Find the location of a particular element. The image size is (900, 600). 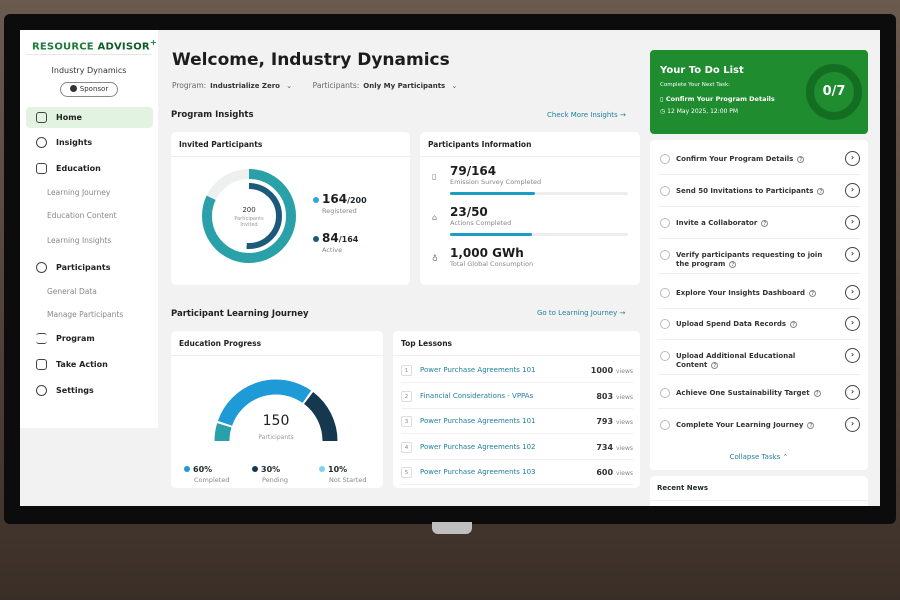

lesson-title-link: Power Purchase Agreements 102 is located at coordinates (478, 446).